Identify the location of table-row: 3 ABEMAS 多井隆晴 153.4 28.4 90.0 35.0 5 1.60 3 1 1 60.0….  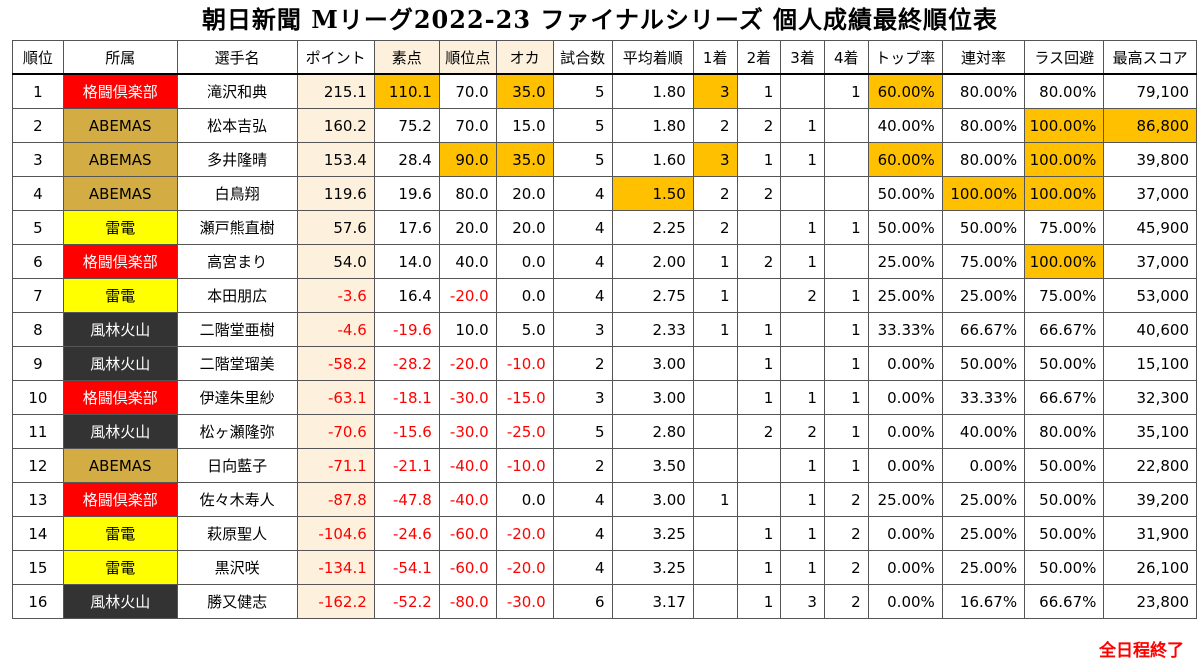
(604, 159).